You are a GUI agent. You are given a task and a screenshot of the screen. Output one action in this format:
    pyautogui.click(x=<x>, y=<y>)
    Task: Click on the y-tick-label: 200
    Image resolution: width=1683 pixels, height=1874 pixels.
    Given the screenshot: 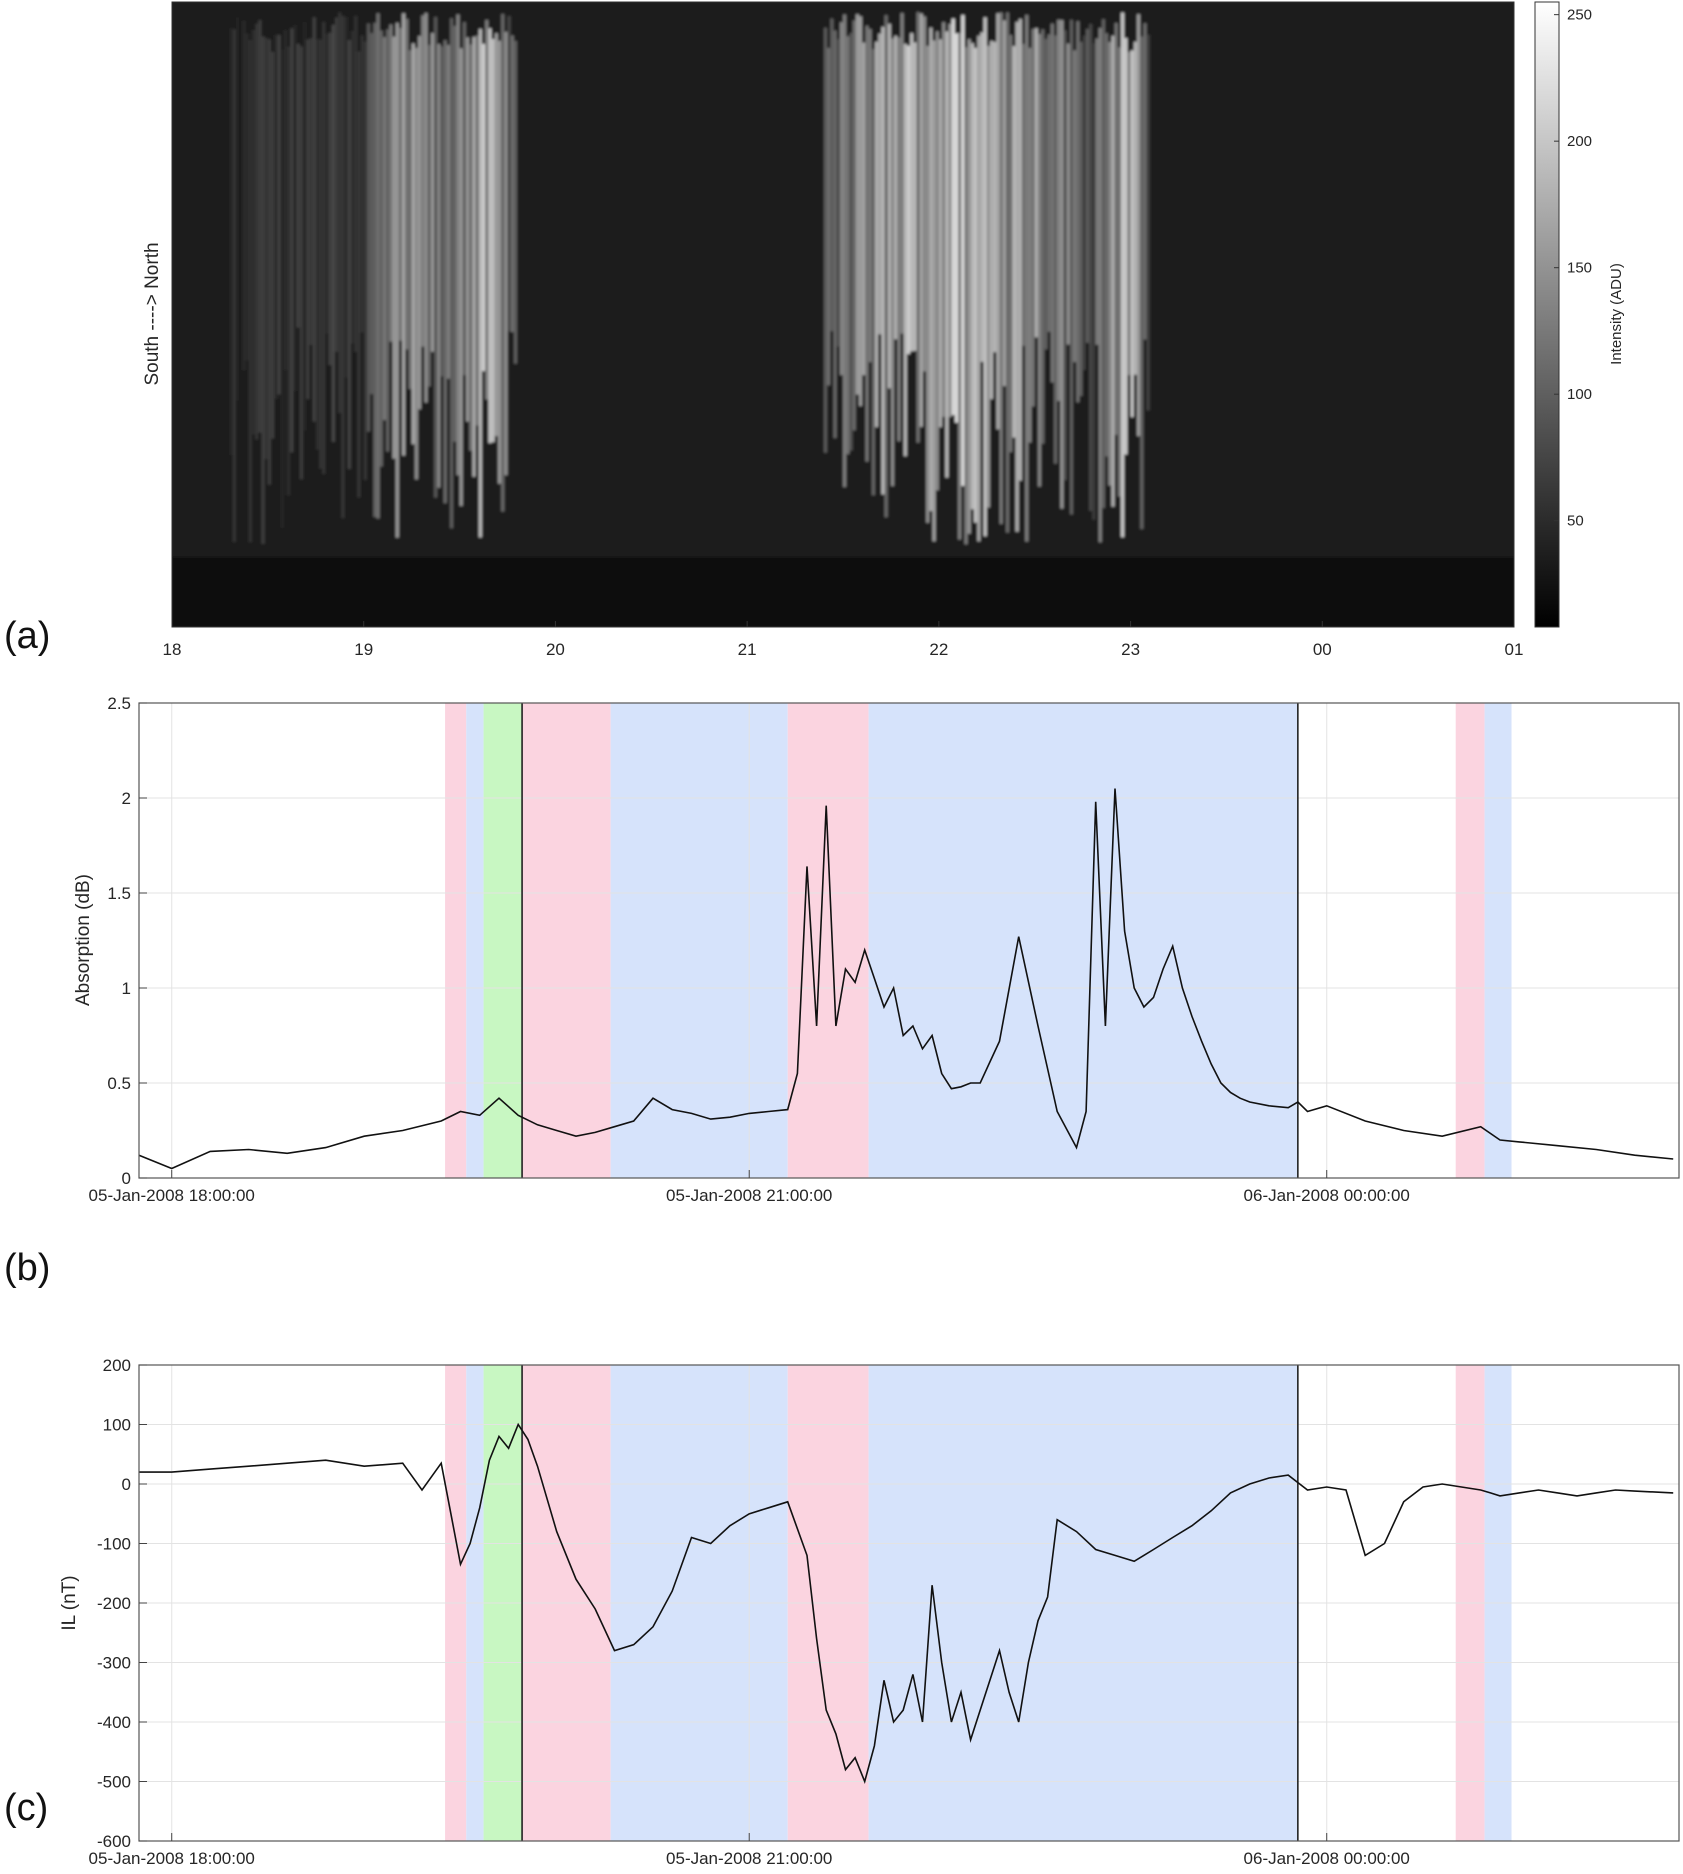 What is the action you would take?
    pyautogui.click(x=117, y=1365)
    